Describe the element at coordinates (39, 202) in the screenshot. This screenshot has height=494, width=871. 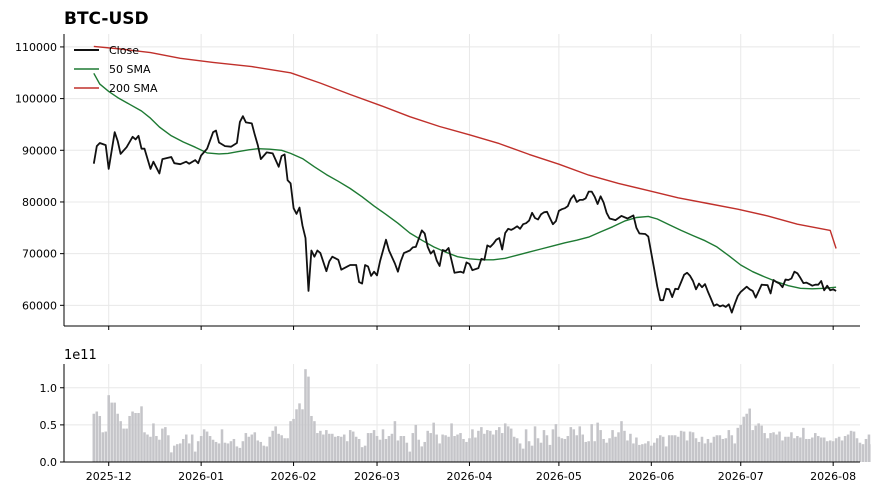
I see `price-y-tick-label: 80000` at that location.